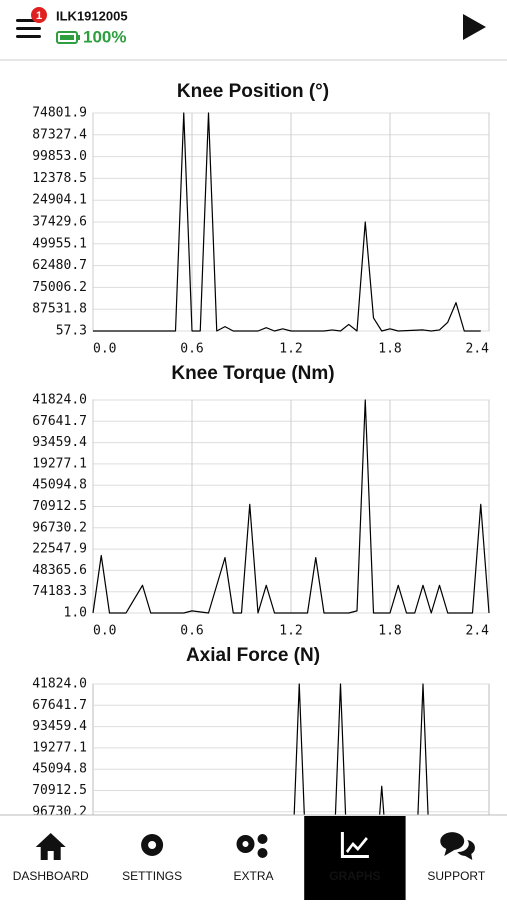 Image resolution: width=507 pixels, height=905 pixels. What do you see at coordinates (59, 570) in the screenshot?
I see `y-tick-label: 48365.6` at bounding box center [59, 570].